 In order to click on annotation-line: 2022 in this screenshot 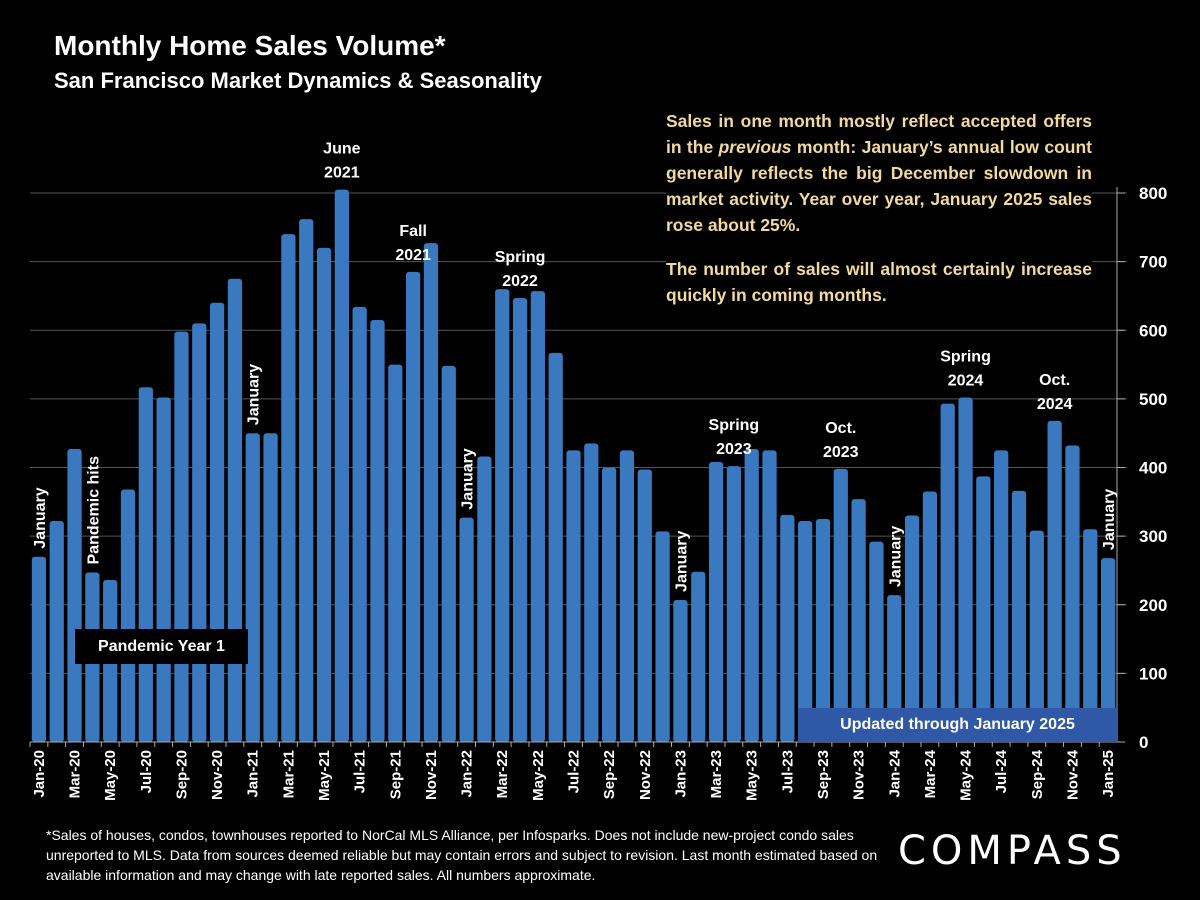, I will do `click(520, 281)`.